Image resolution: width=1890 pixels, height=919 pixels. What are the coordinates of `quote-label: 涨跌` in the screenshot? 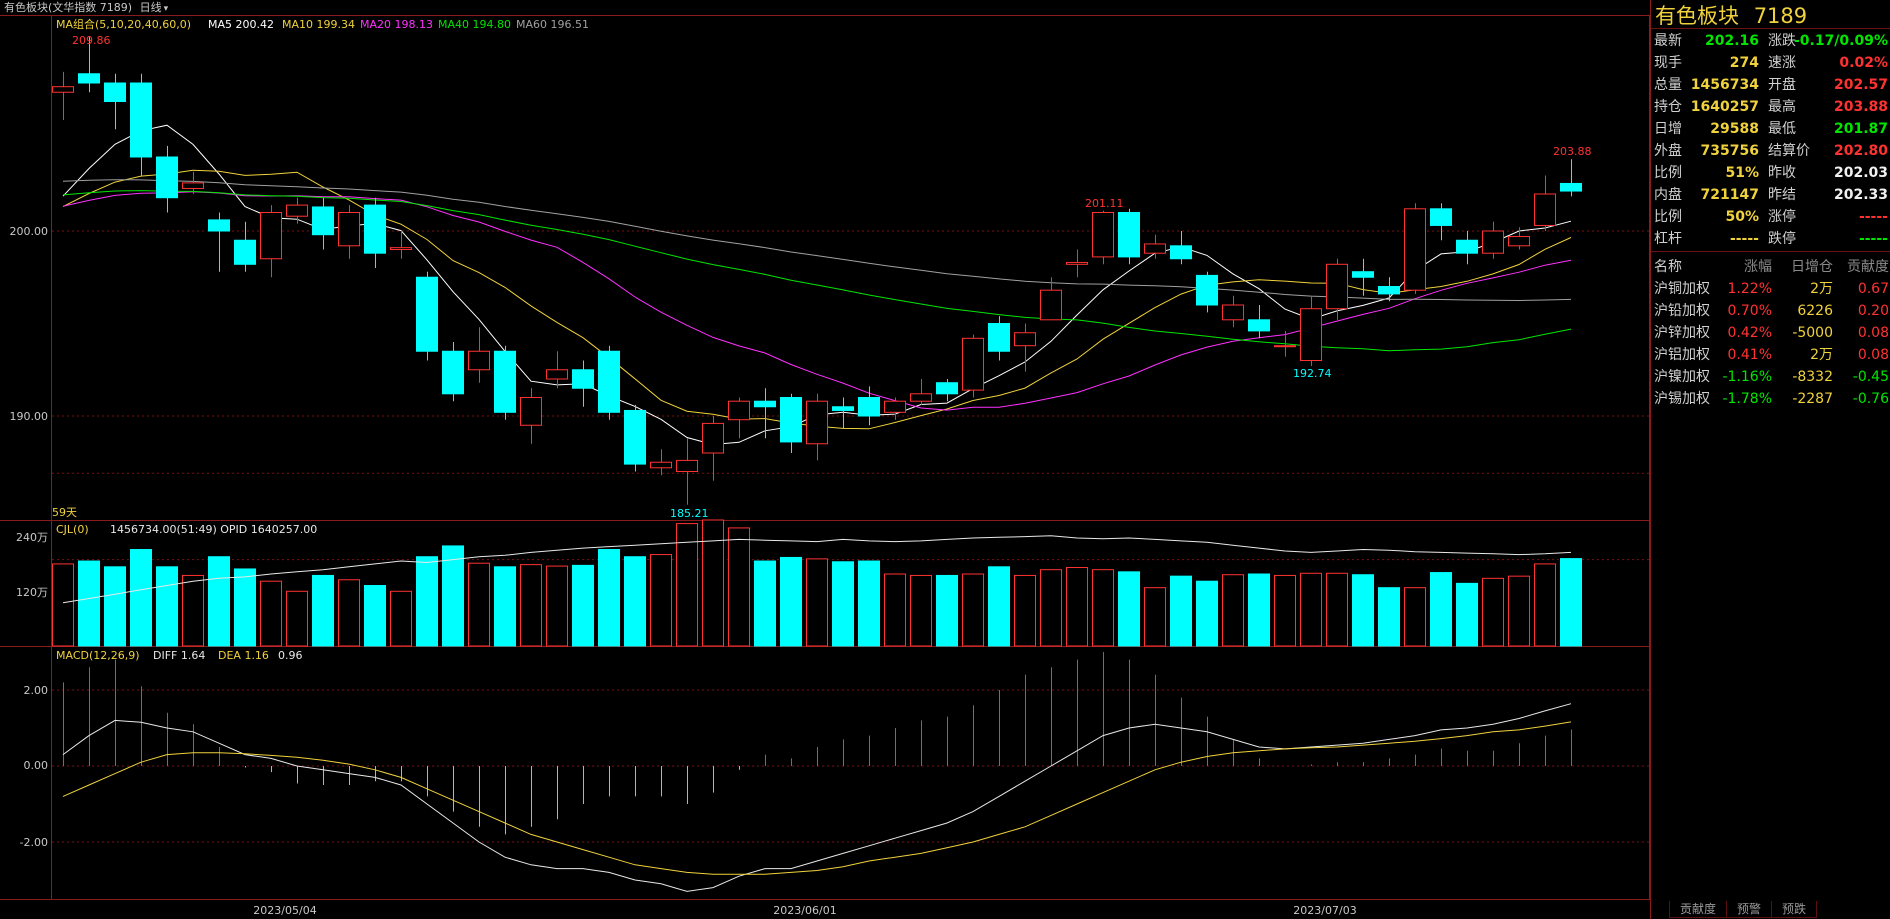 It's located at (1782, 41).